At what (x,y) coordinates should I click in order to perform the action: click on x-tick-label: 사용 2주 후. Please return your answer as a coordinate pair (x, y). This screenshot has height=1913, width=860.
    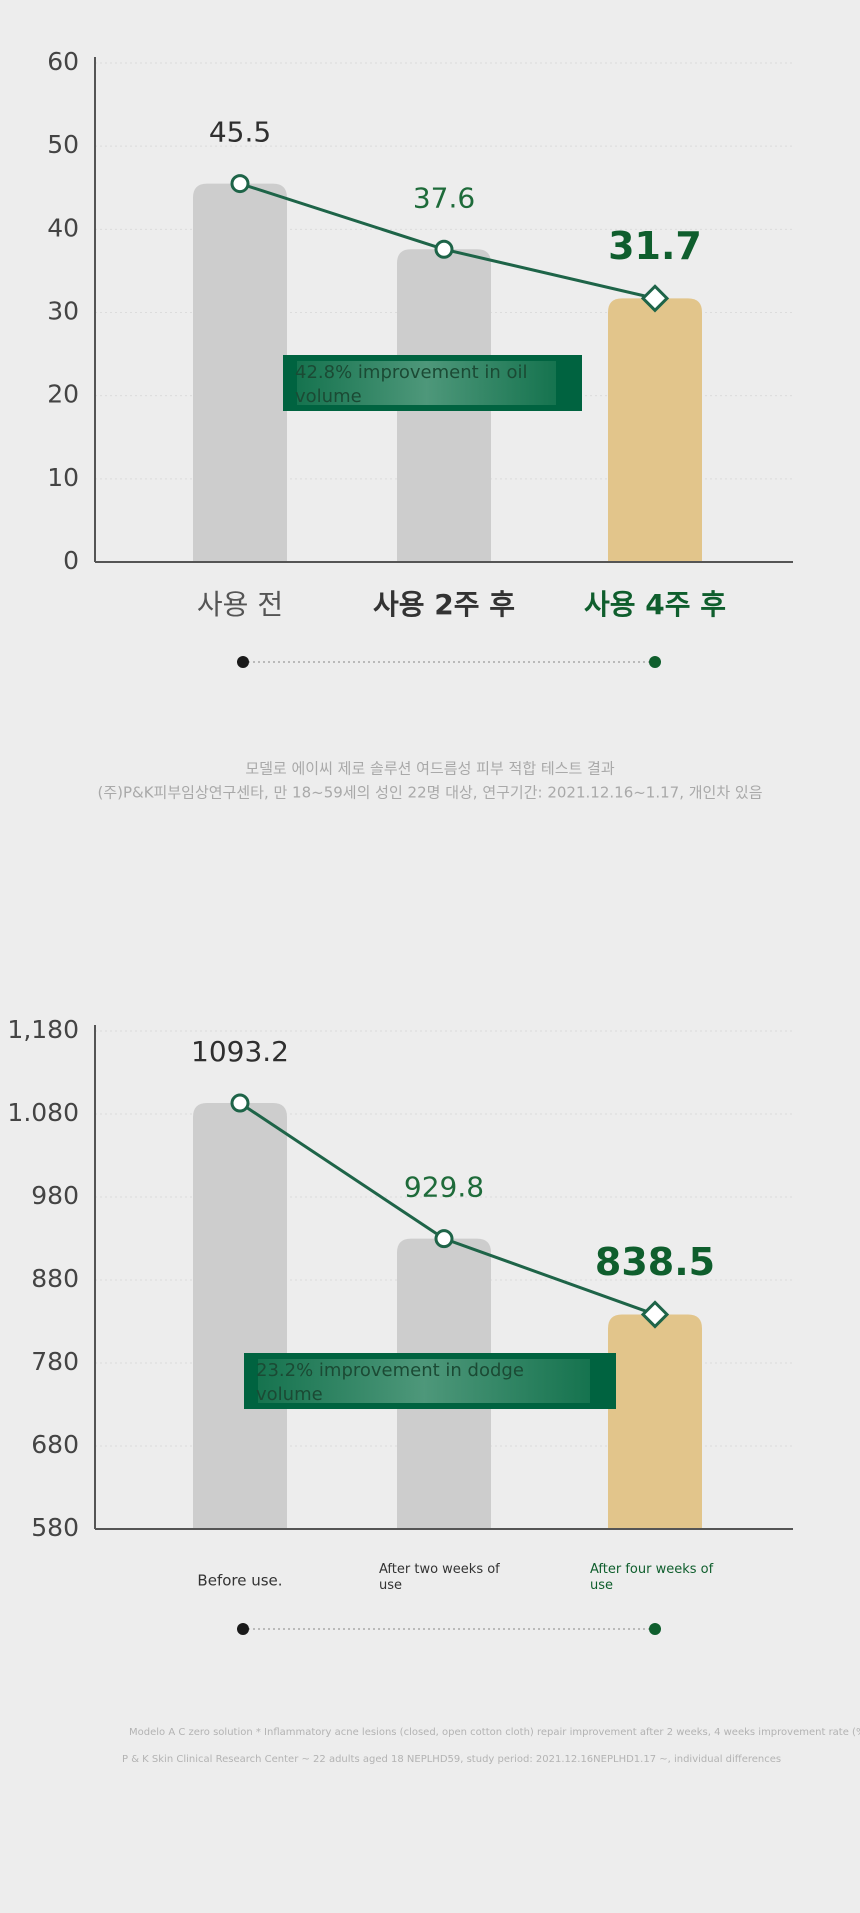
    Looking at the image, I should click on (444, 604).